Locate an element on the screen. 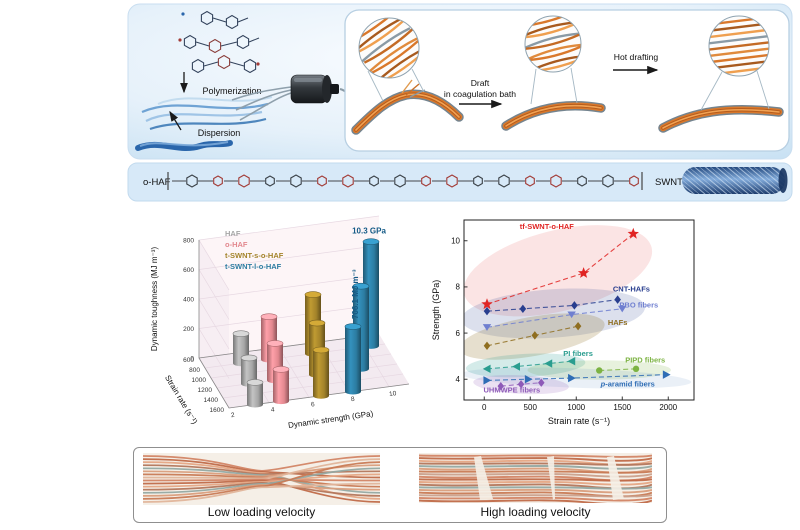 This screenshot has height=530, width=800. svg-text: 2000 is located at coordinates (668, 407).